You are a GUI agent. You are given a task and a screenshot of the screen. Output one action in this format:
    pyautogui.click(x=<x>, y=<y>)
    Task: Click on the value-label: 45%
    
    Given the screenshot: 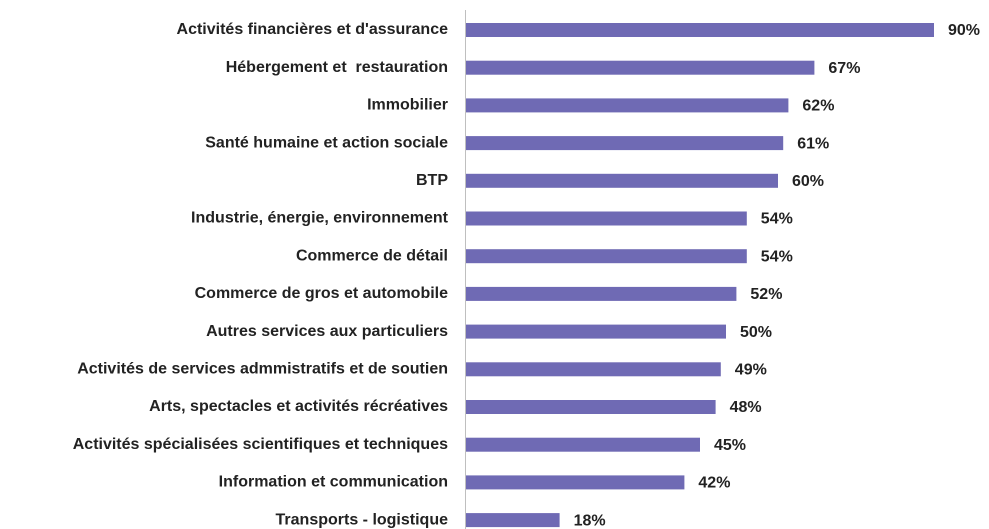 What is the action you would take?
    pyautogui.click(x=730, y=445)
    